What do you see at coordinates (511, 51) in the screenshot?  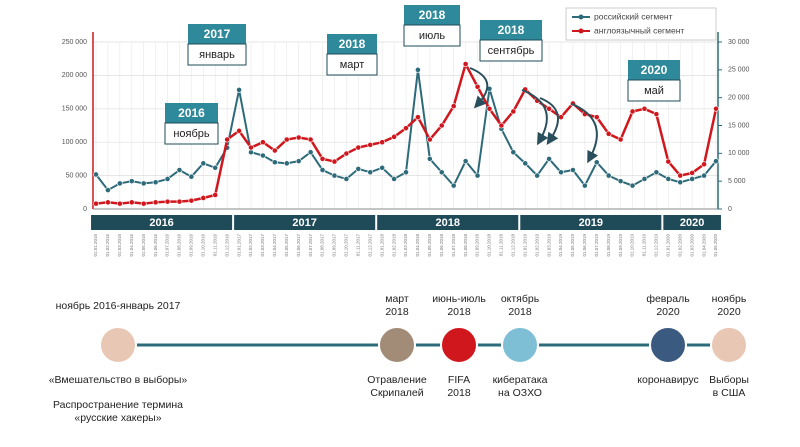 I see `callout-month: сентябрь` at bounding box center [511, 51].